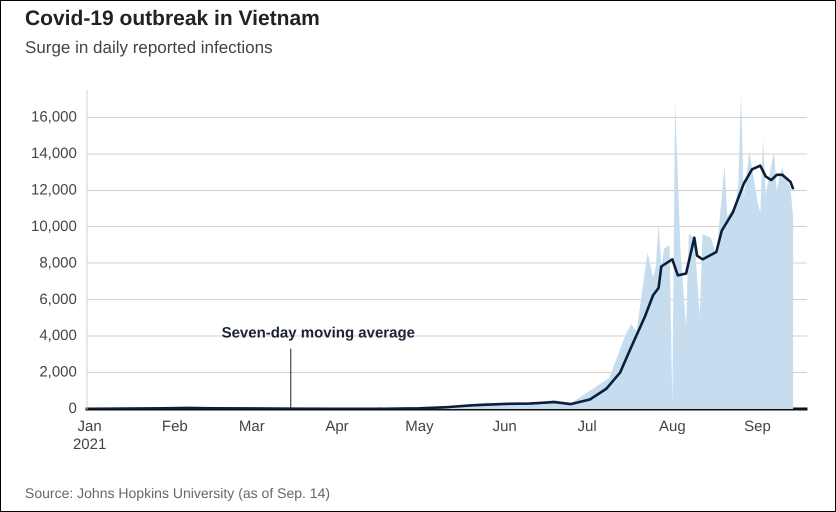 This screenshot has width=836, height=512. I want to click on x-tick-label: Apr, so click(337, 427).